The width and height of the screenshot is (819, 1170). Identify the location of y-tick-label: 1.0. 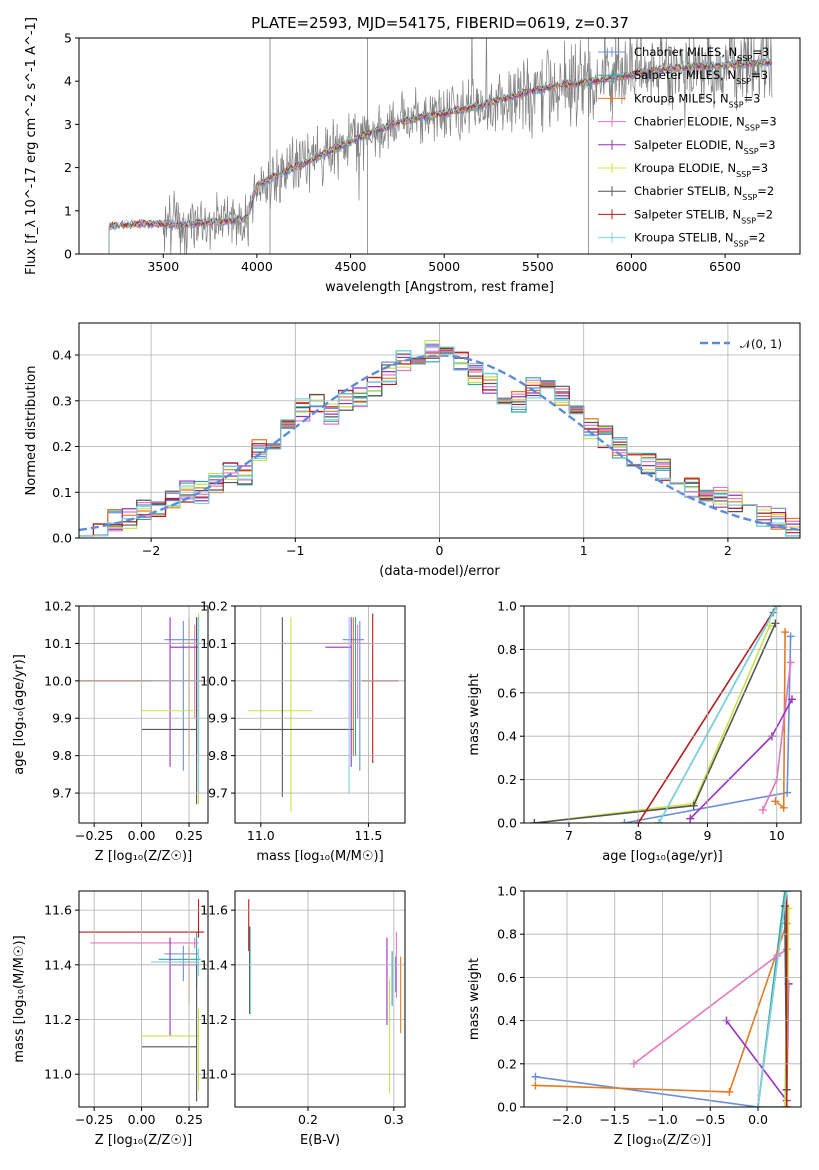
(507, 891).